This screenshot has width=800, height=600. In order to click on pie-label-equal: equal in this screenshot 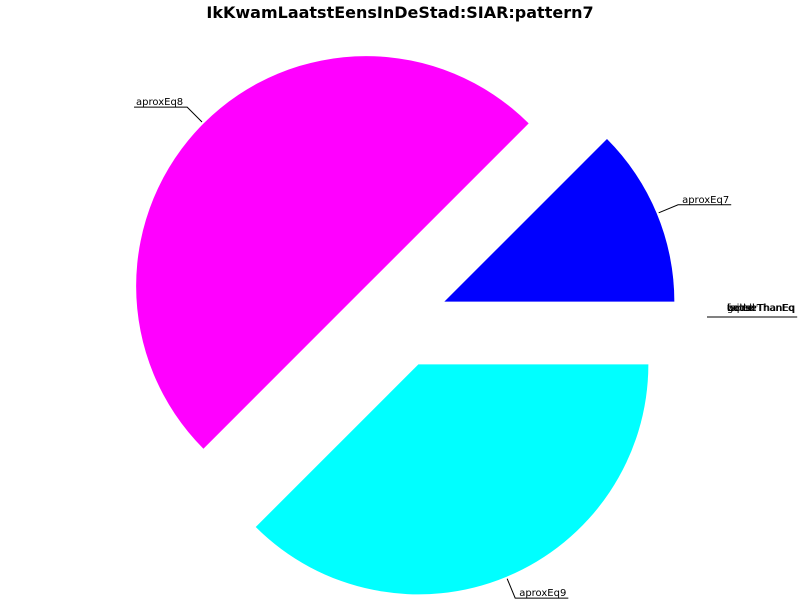, I will do `click(741, 308)`.